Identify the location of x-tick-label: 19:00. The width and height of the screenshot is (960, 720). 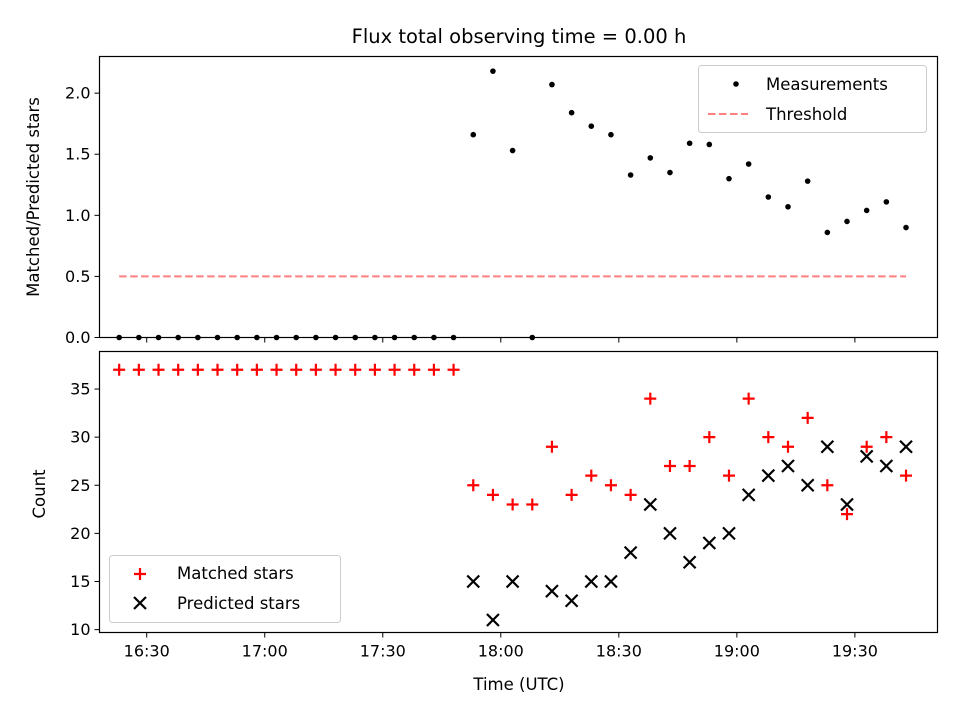
(737, 651).